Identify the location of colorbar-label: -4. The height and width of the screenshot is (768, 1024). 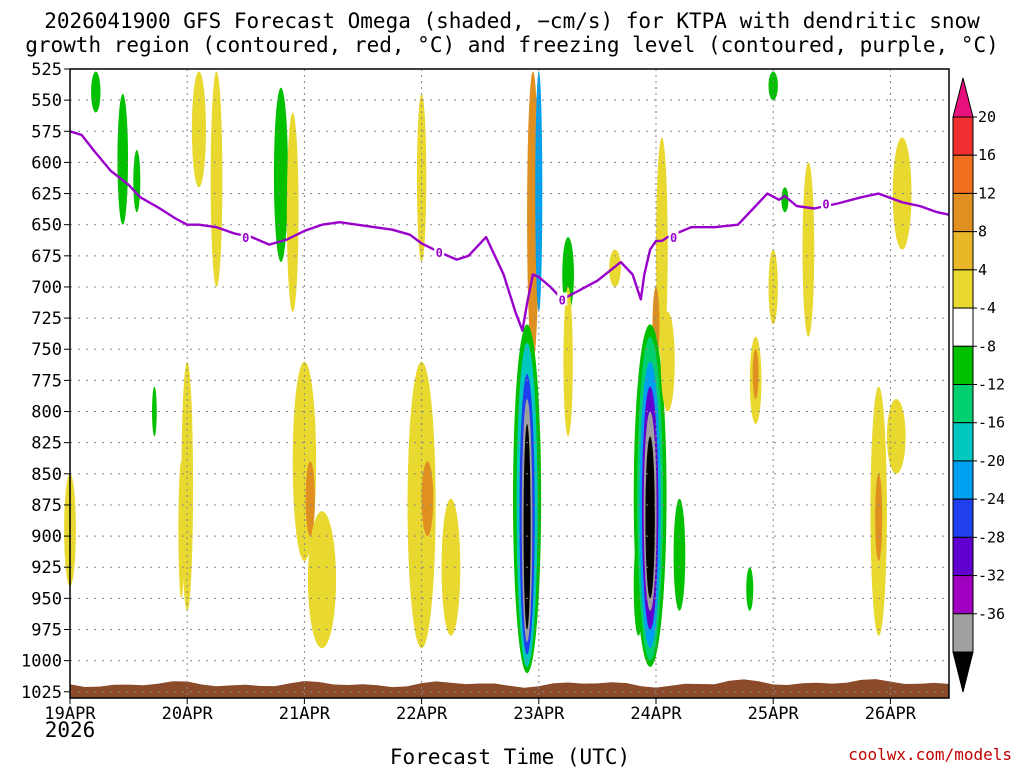
(987, 308).